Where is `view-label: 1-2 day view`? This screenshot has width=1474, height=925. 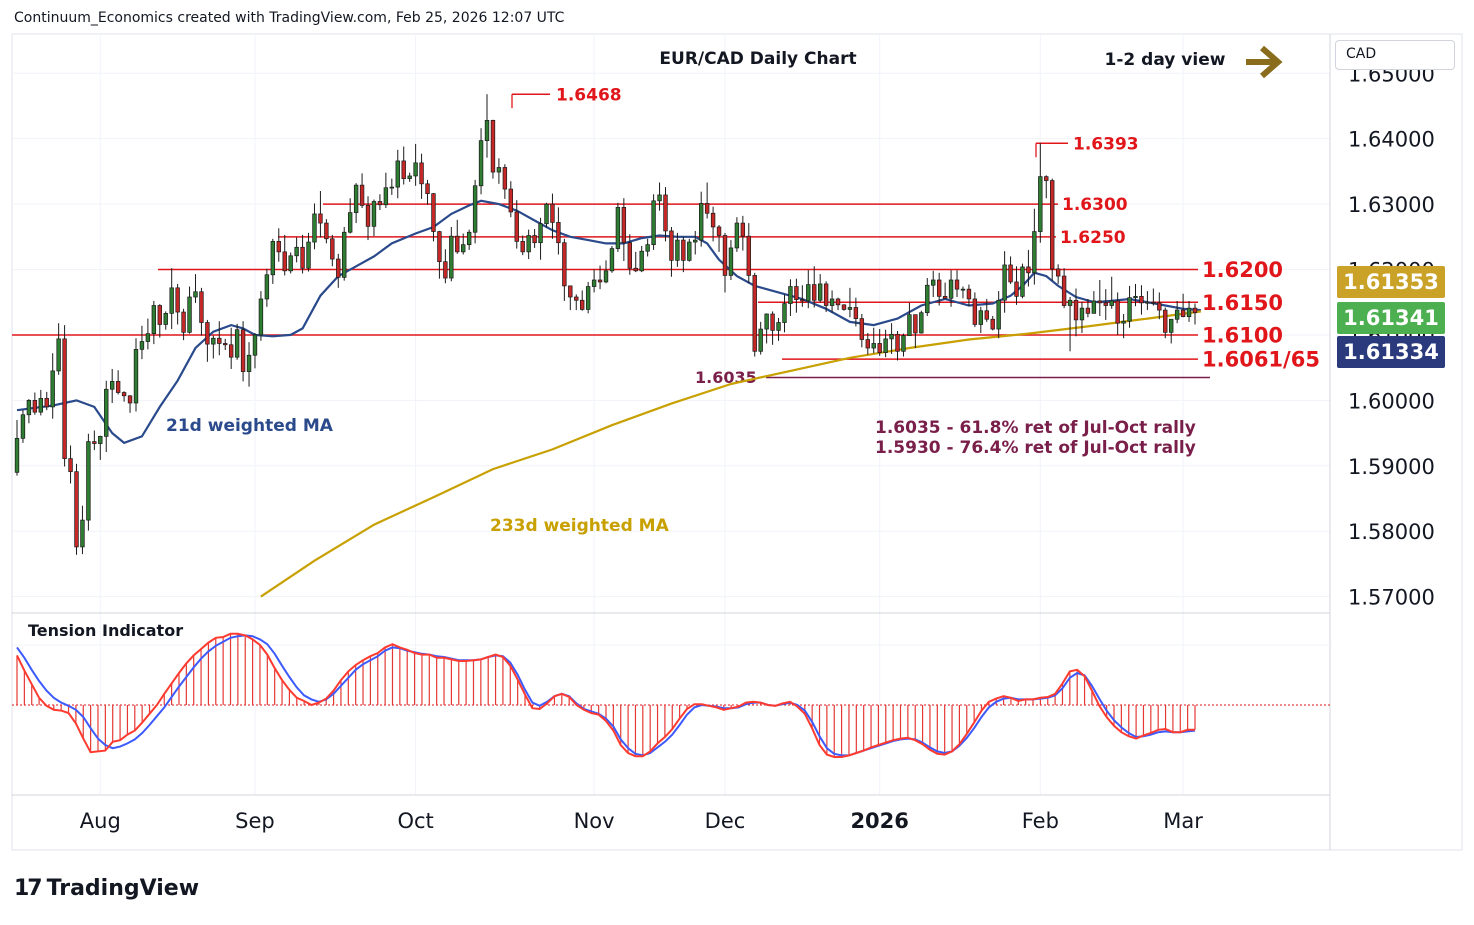 view-label: 1-2 day view is located at coordinates (1165, 60).